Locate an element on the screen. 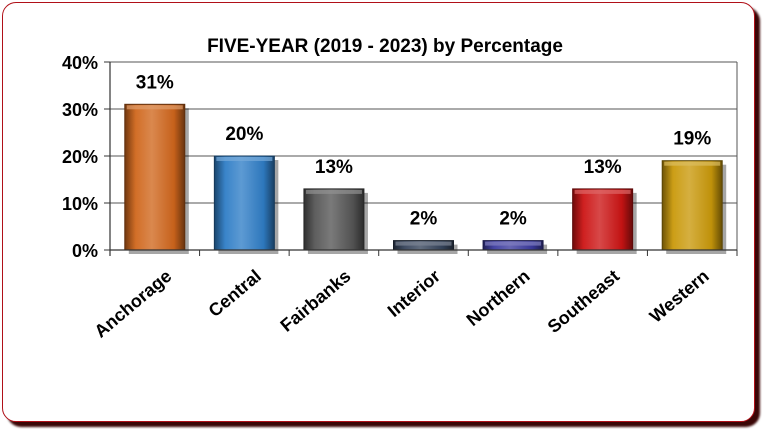 The width and height of the screenshot is (763, 430). x-tick-label: Interior is located at coordinates (414, 293).